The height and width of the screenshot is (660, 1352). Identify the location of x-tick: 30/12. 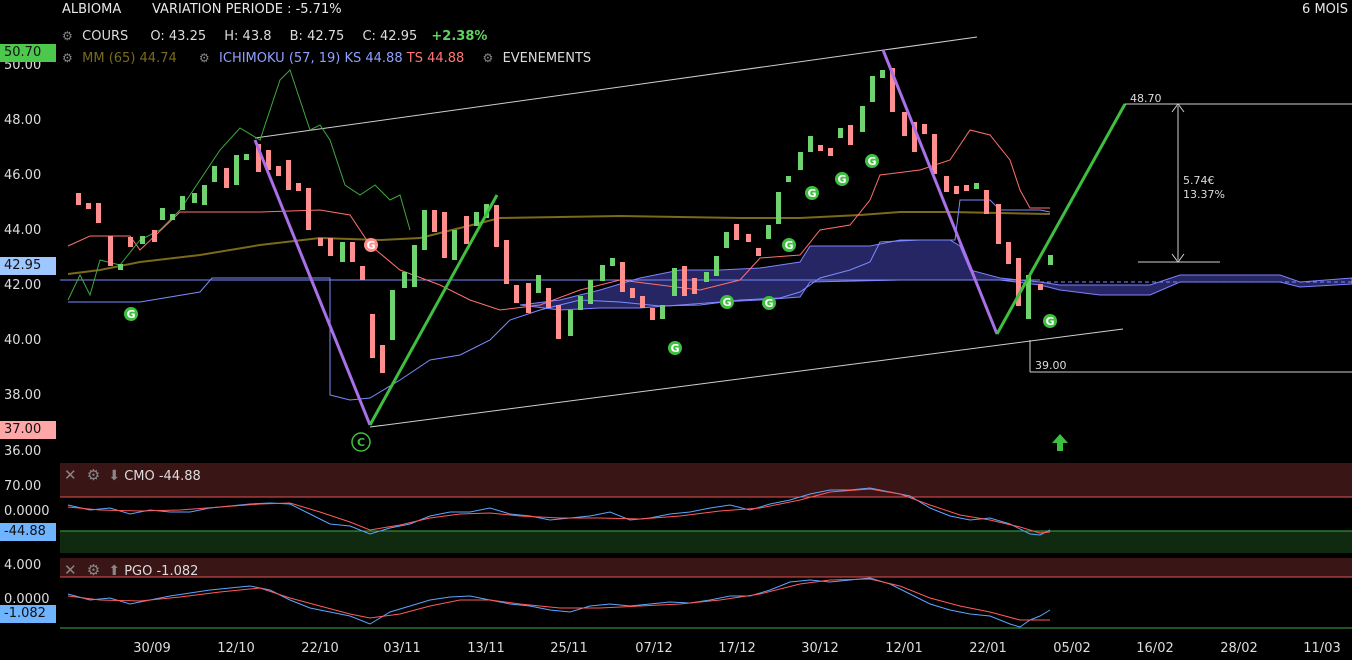
(820, 648).